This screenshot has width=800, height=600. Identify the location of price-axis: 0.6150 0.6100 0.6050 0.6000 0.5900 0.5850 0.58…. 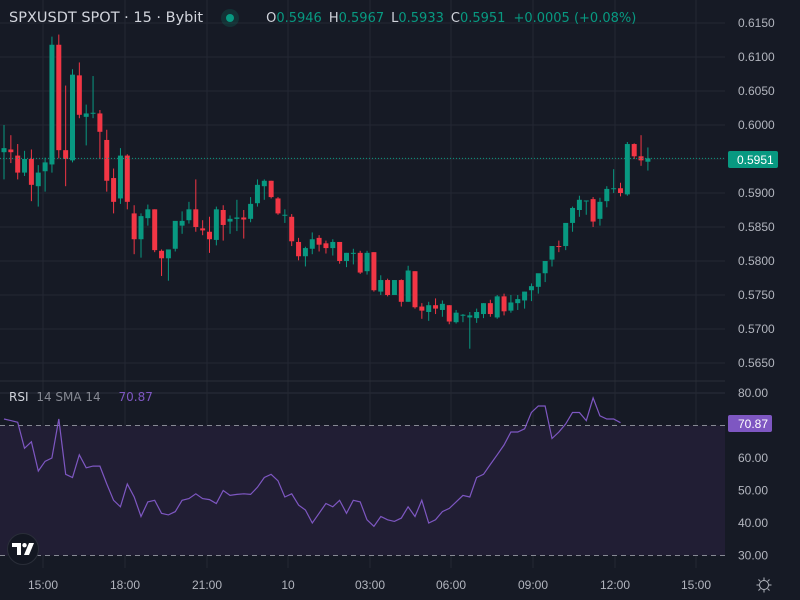
(756, 193).